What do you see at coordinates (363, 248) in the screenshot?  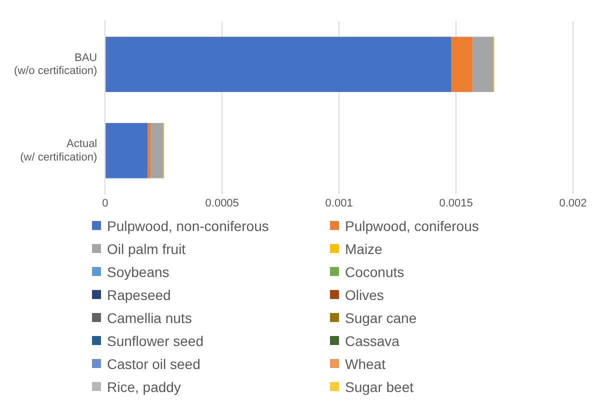 I see `legend-label: Maize` at bounding box center [363, 248].